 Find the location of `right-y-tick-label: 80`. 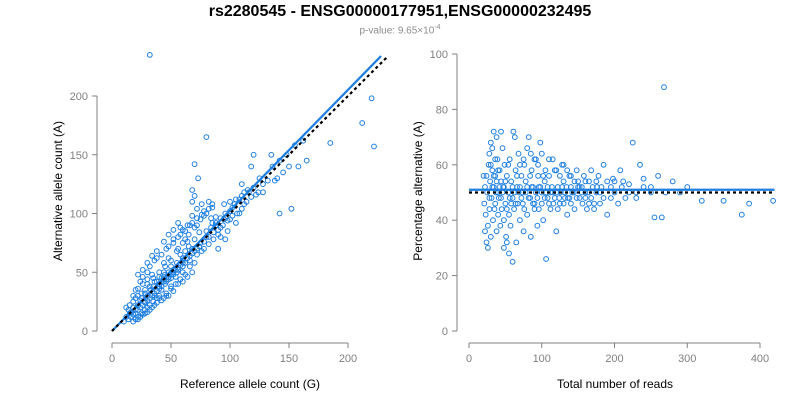

right-y-tick-label: 80 is located at coordinates (442, 110).